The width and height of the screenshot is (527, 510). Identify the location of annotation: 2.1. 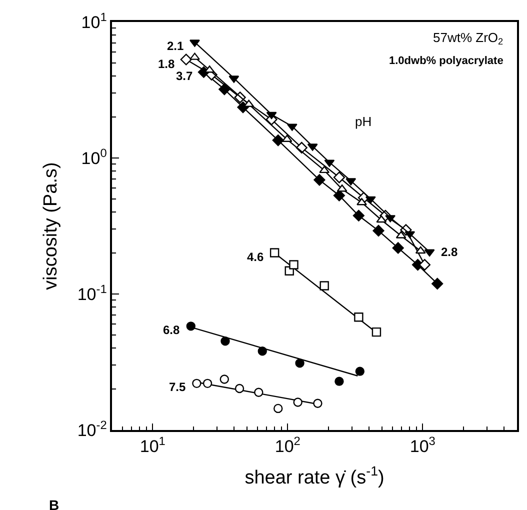
(175, 46).